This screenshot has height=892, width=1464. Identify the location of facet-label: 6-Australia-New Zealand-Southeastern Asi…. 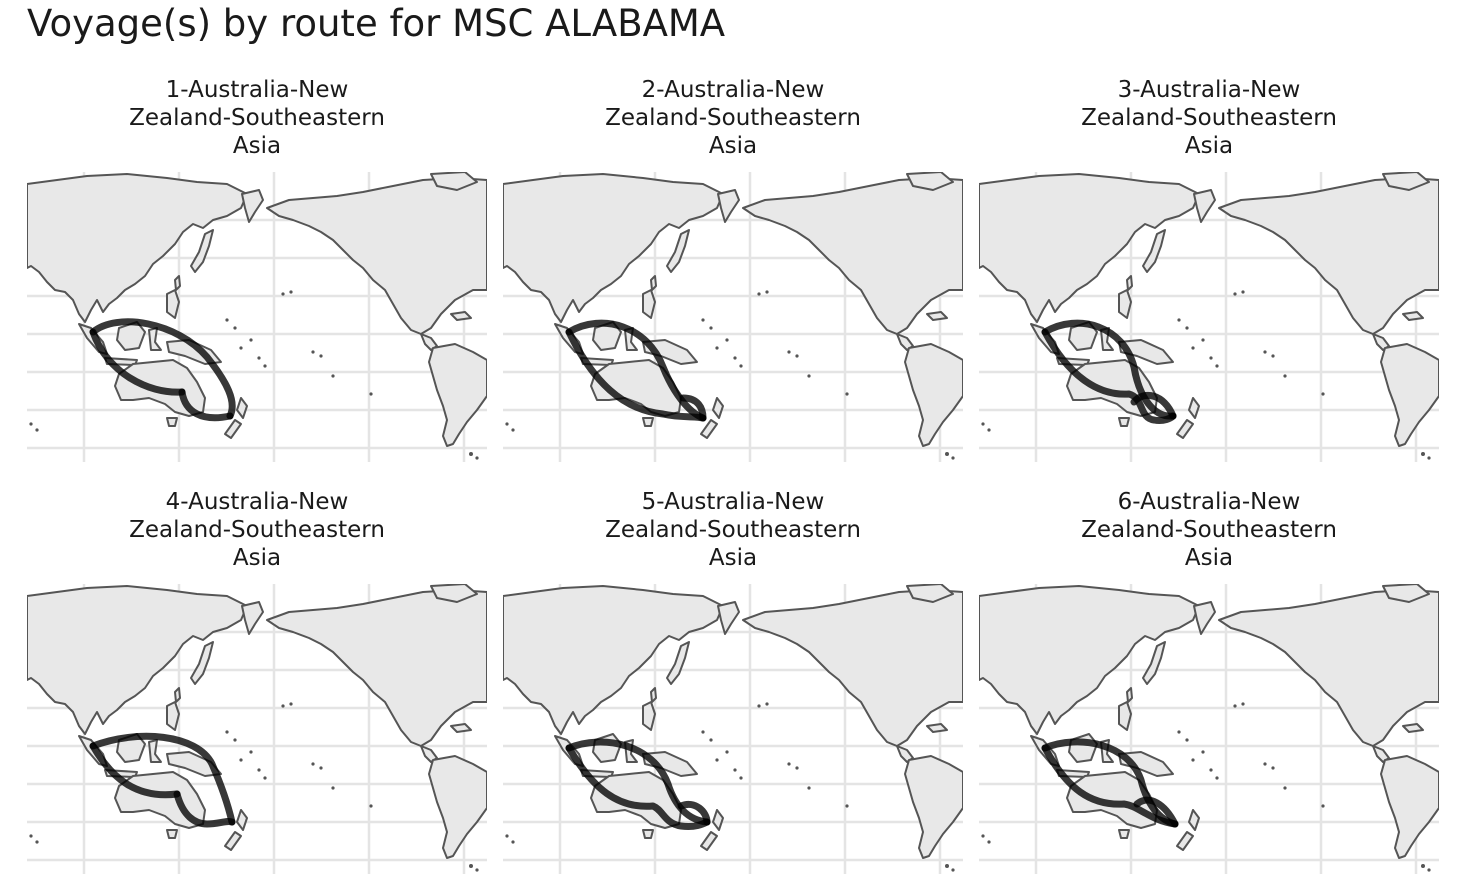
(1209, 532).